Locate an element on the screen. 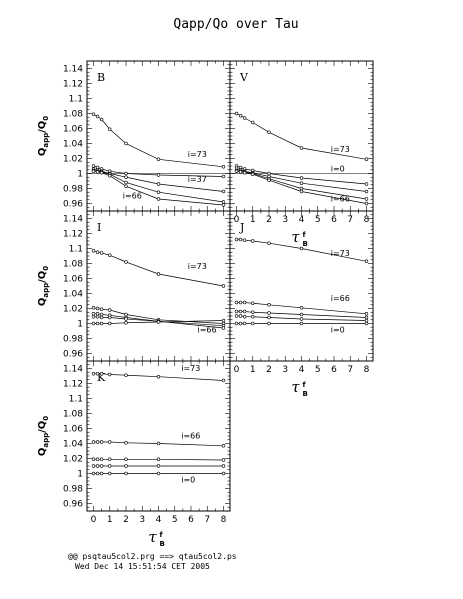 The width and height of the screenshot is (463, 599). x-tick-label: 3 is located at coordinates (142, 520).